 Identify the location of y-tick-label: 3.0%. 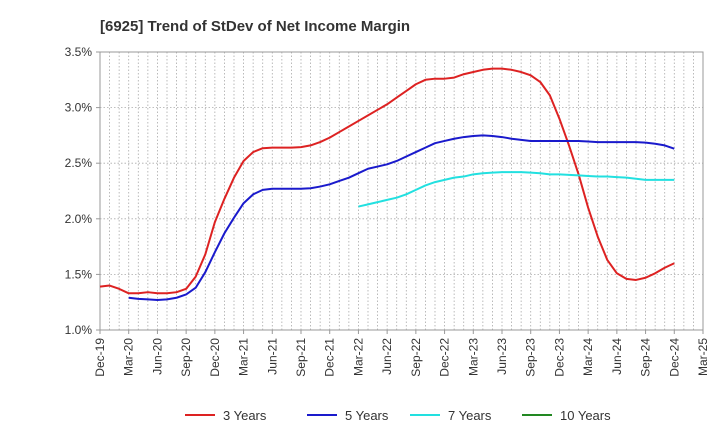
(79, 108).